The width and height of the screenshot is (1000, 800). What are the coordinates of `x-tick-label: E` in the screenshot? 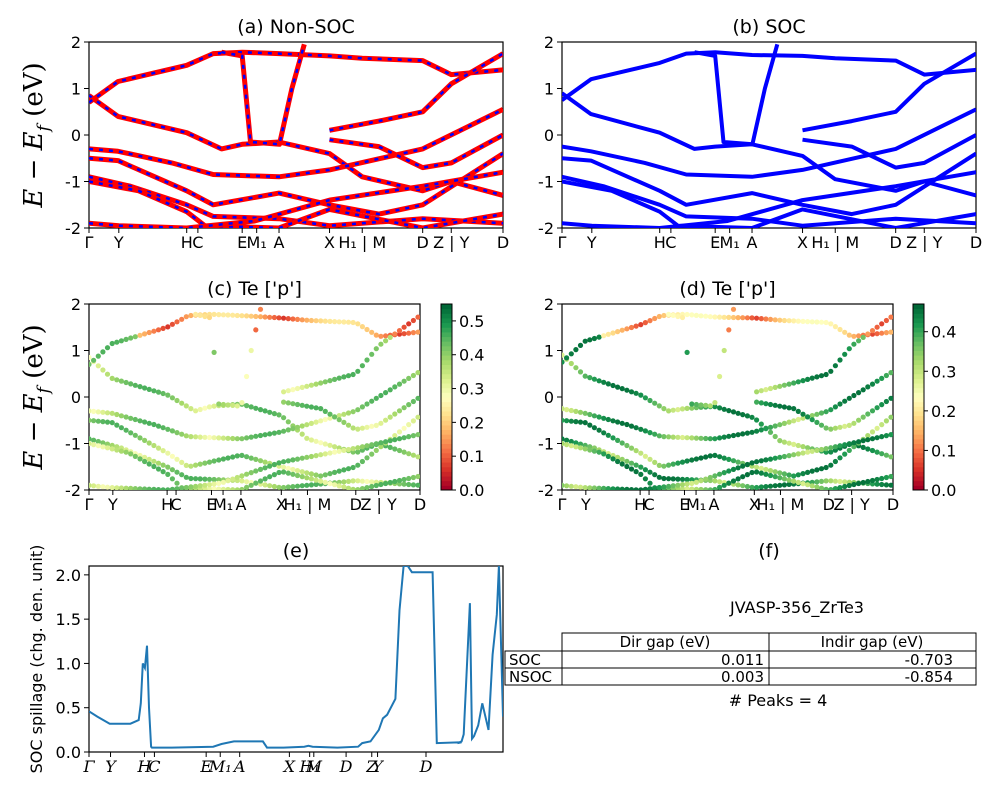 It's located at (211, 504).